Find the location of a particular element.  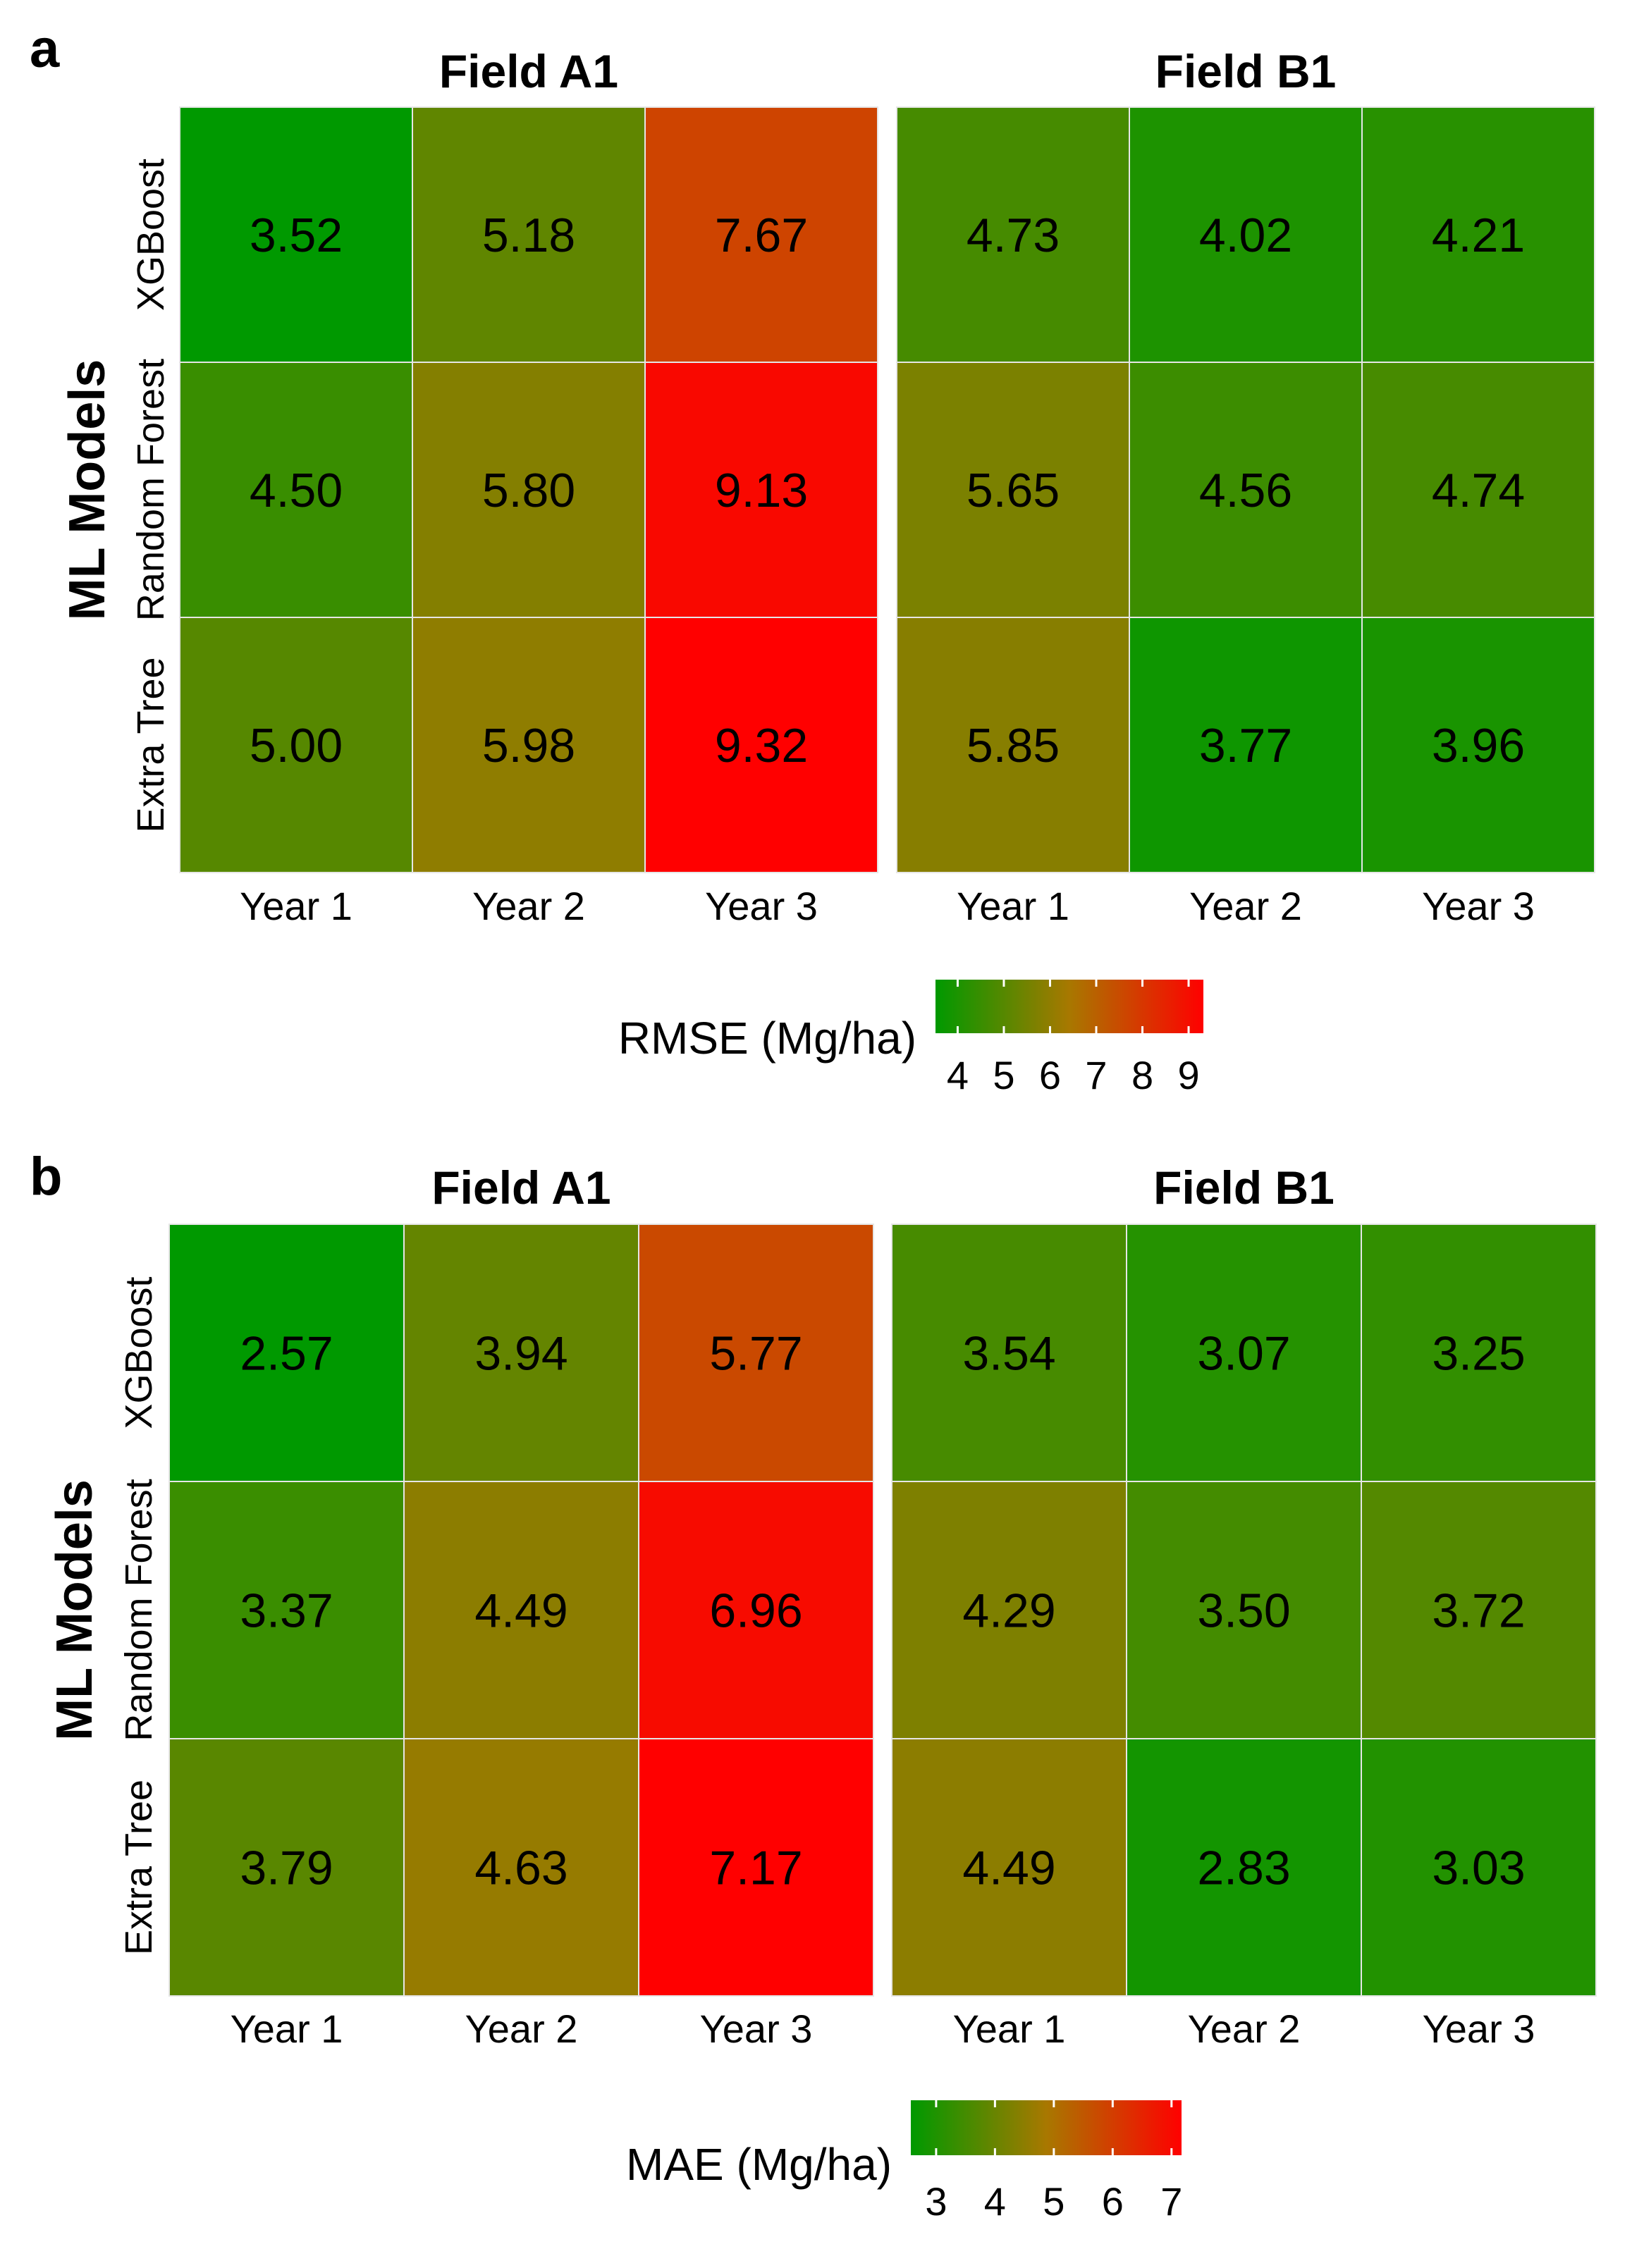

cell-value-label: 5.98 is located at coordinates (528, 745).